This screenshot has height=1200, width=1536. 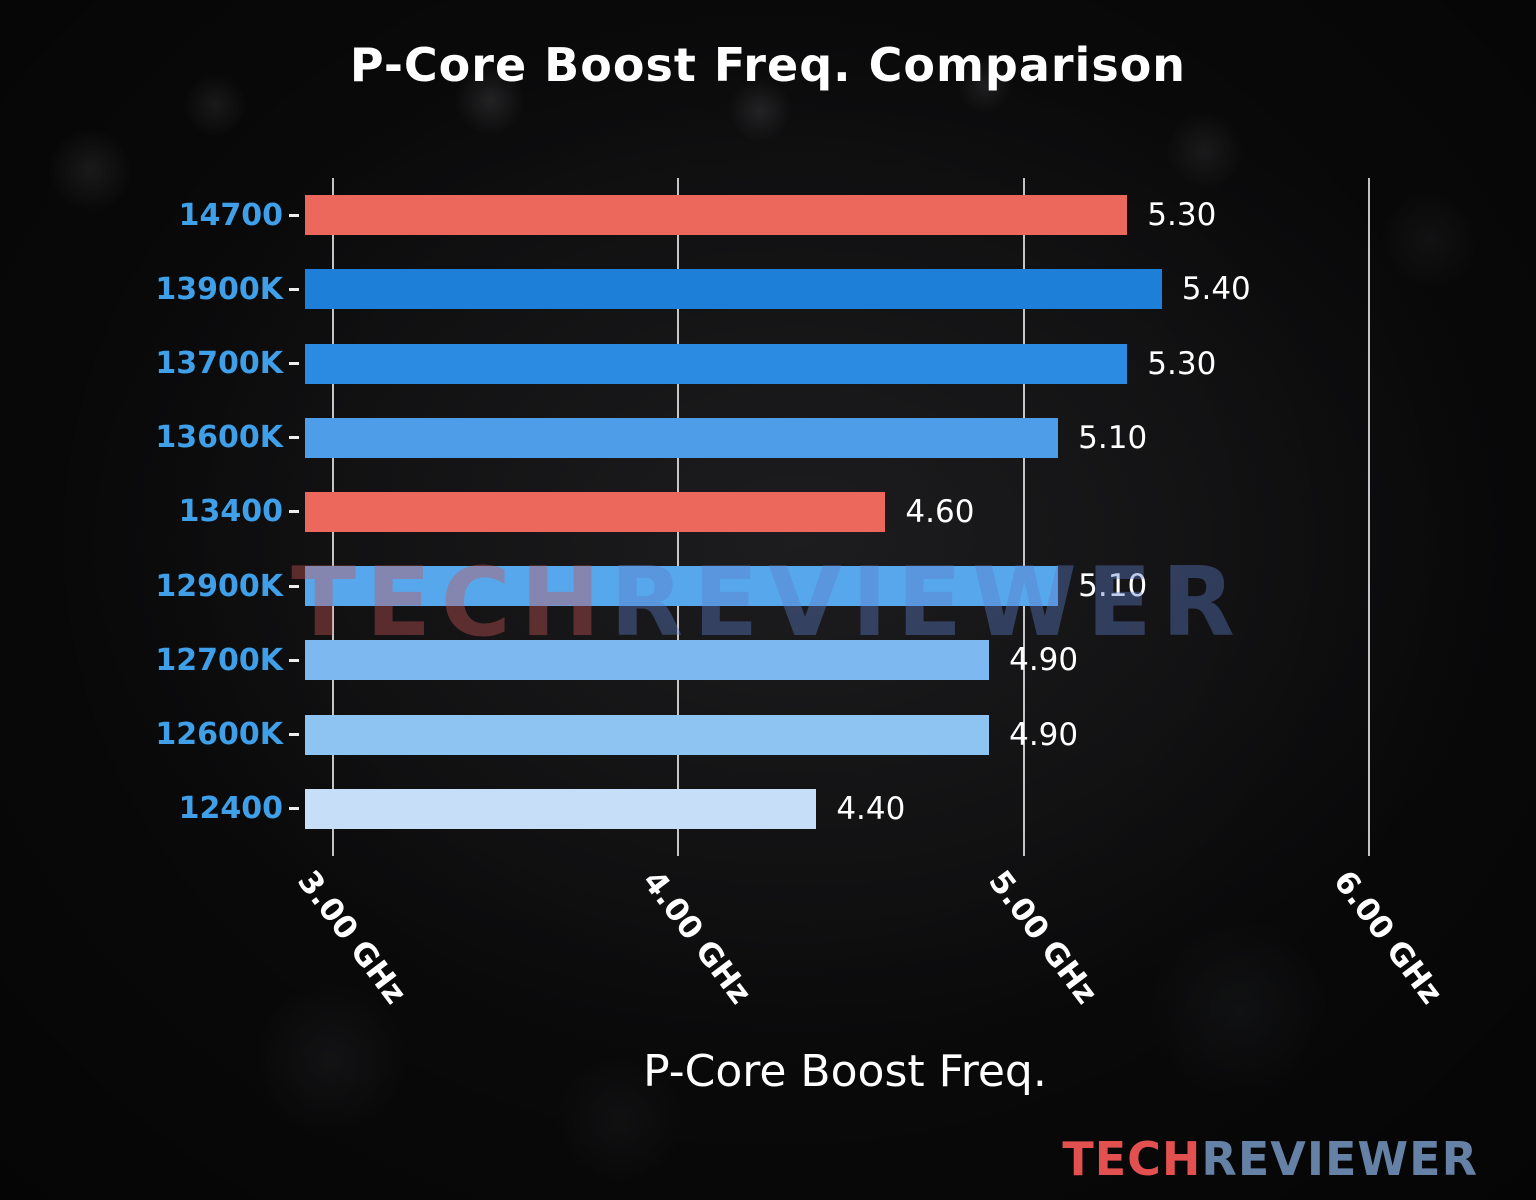 I want to click on x-tick-label: 4.00 GHz, so click(x=697, y=937).